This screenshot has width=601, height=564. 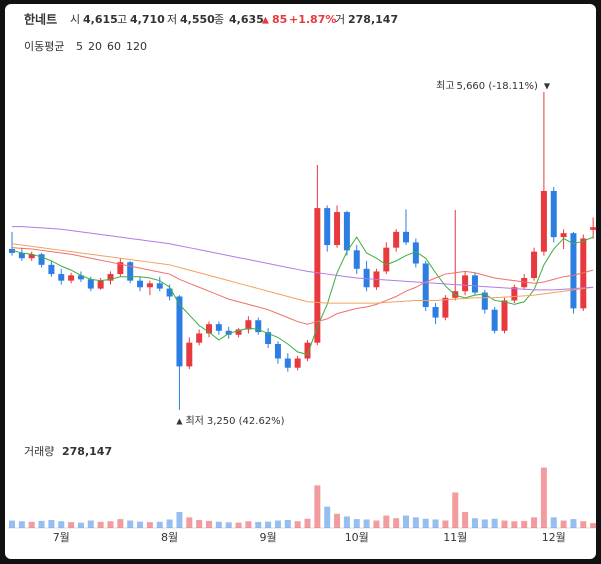 I want to click on close-value: 4,635, so click(x=246, y=19).